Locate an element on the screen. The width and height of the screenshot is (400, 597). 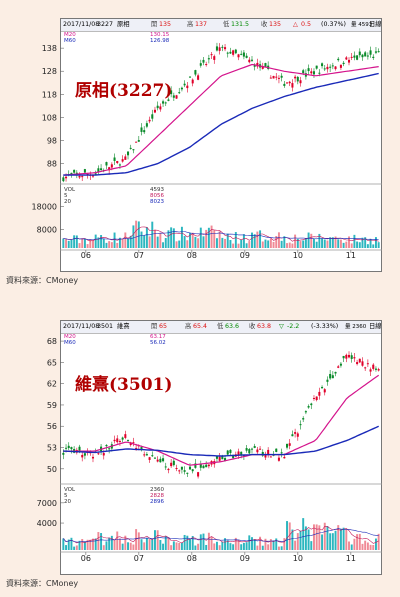
ma-legend-value: 56.02 is located at coordinates (158, 343).